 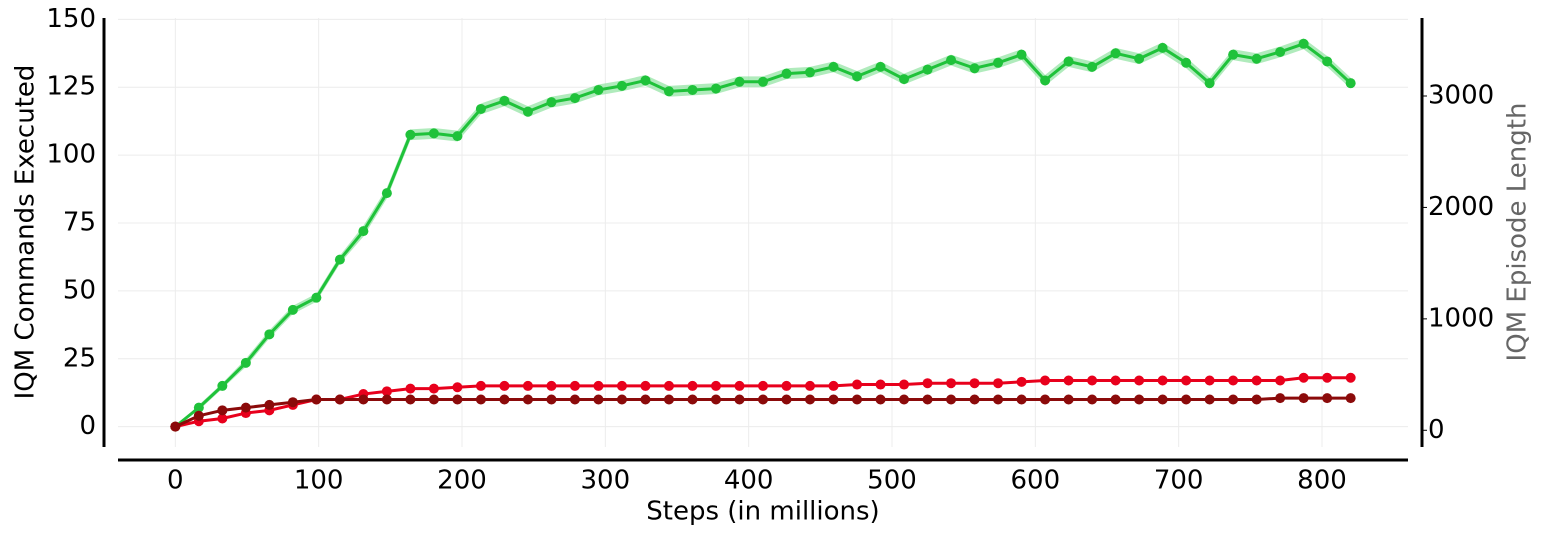 I want to click on y-tick-label: 0, so click(x=87, y=426).